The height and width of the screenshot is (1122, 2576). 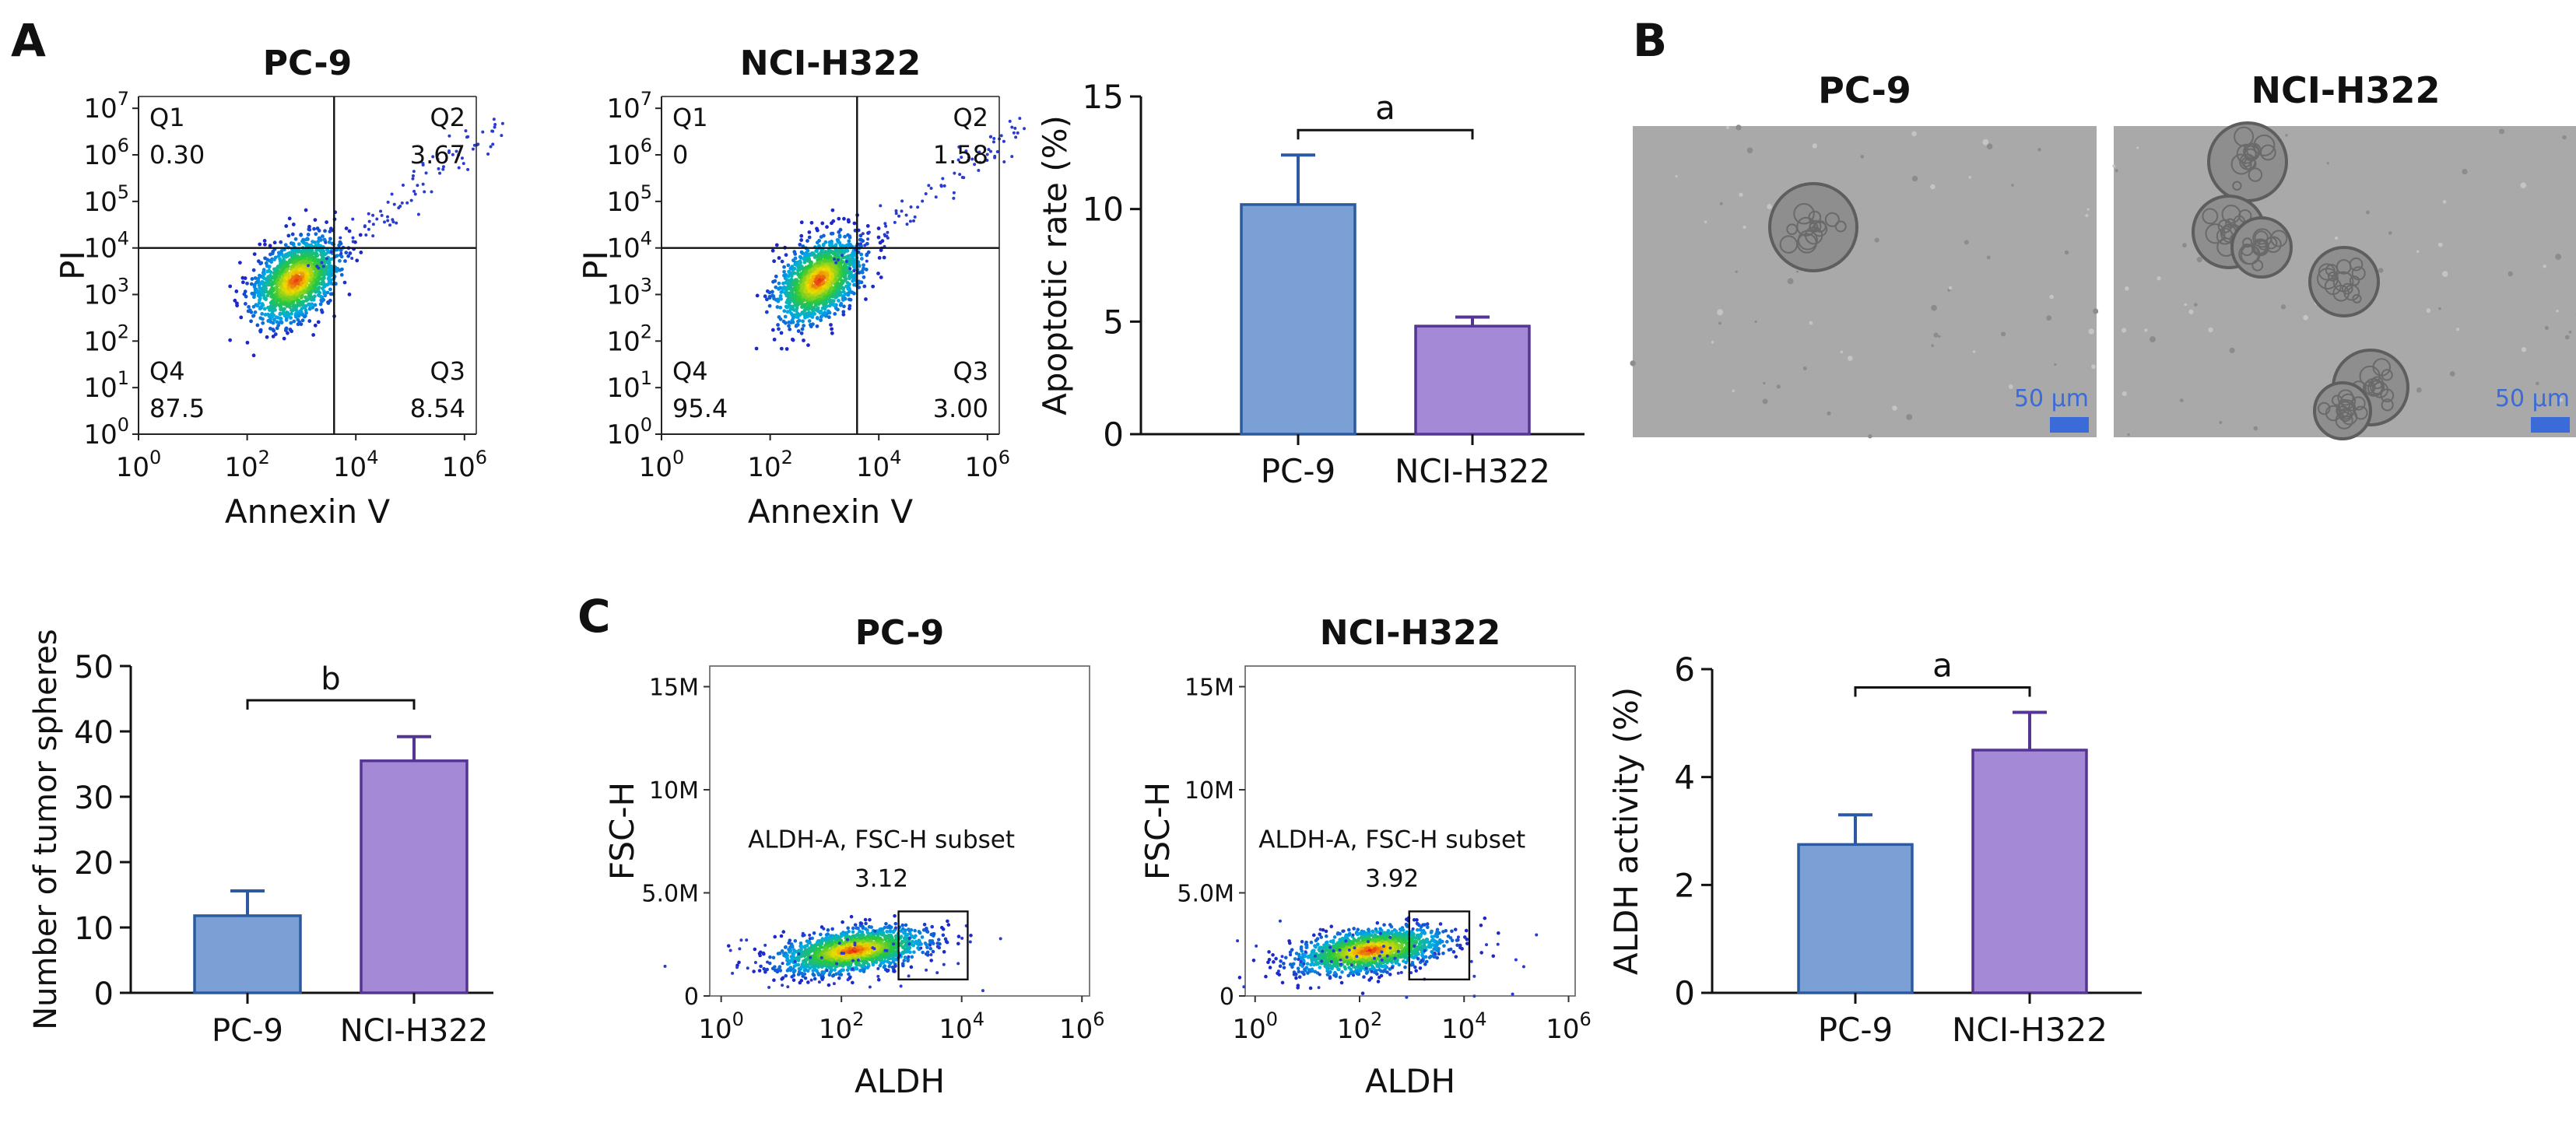 I want to click on tumor-sphere, so click(x=2344, y=281).